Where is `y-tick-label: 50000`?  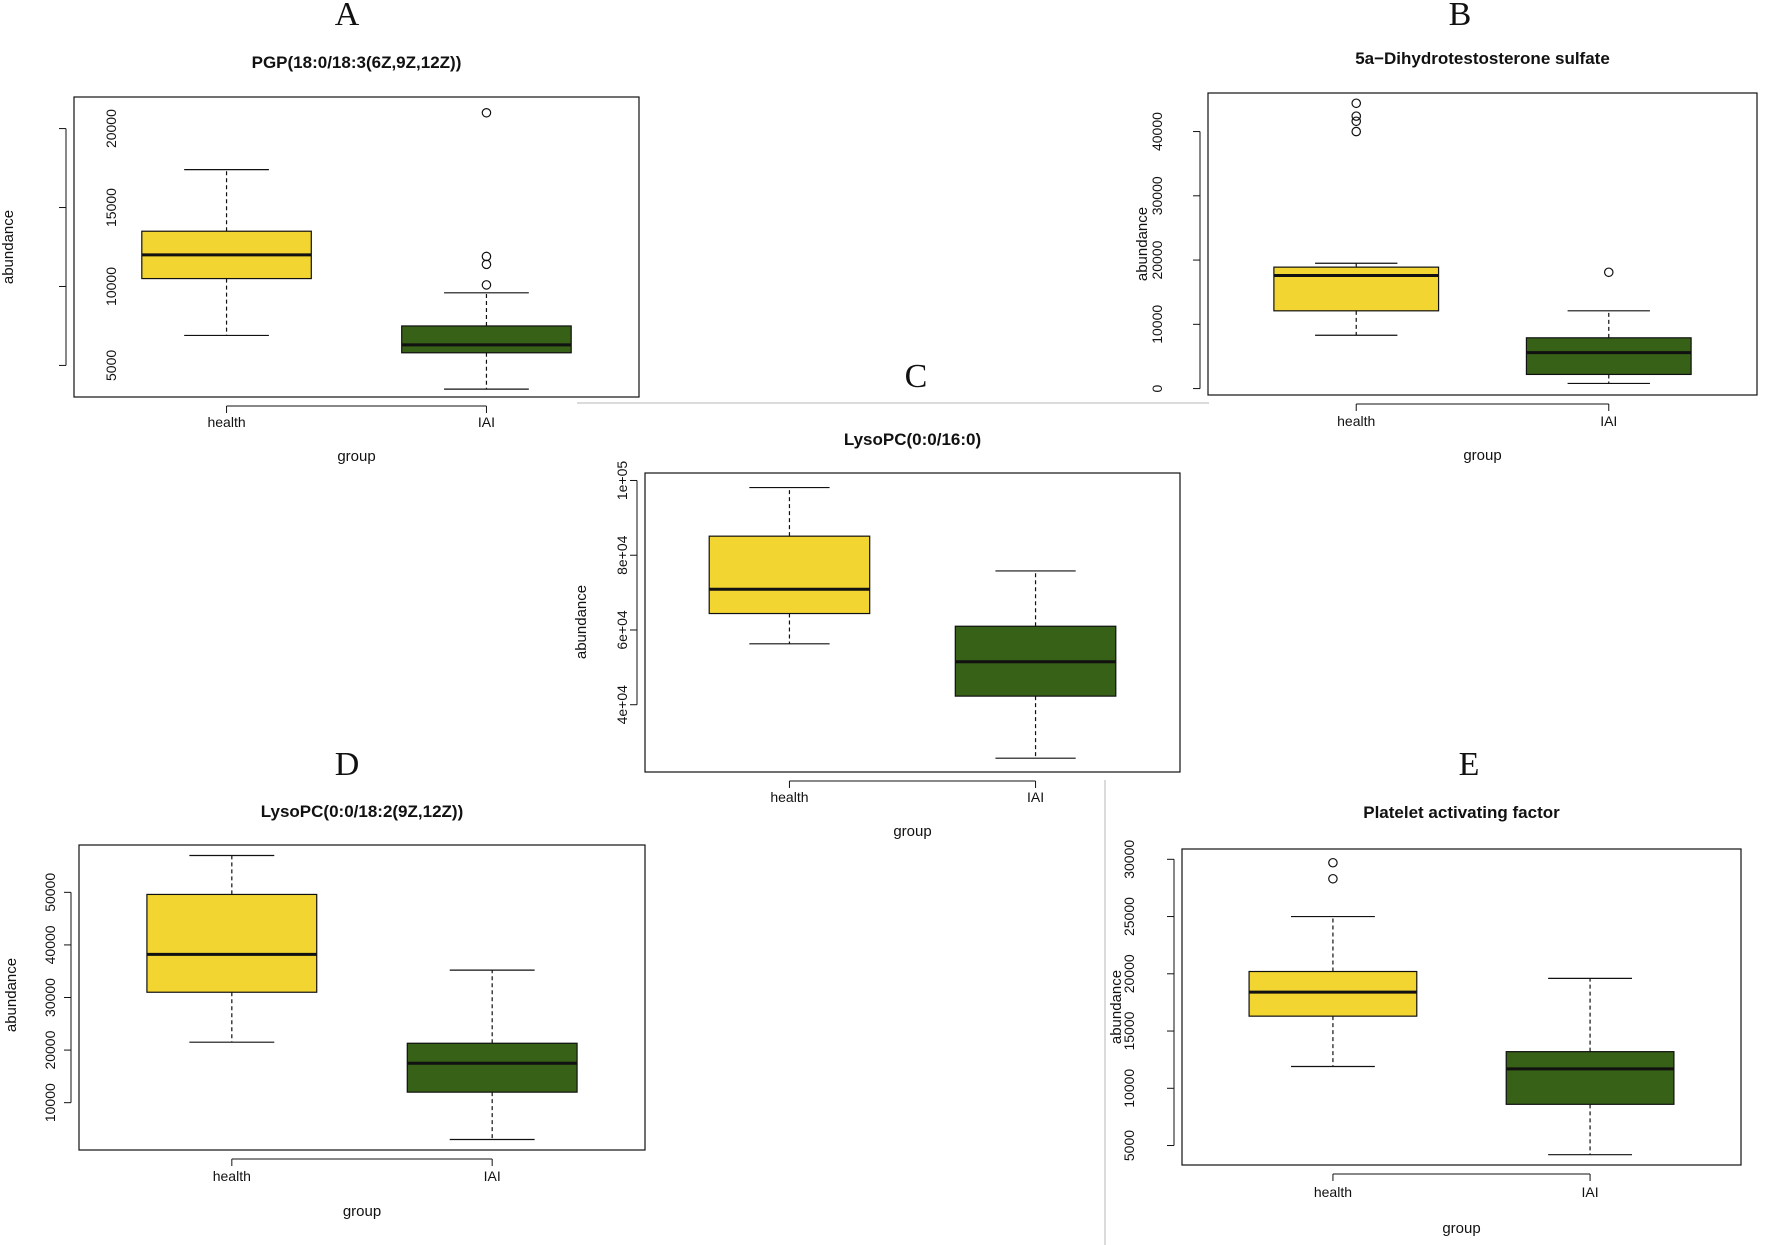
y-tick-label: 50000 is located at coordinates (50, 892).